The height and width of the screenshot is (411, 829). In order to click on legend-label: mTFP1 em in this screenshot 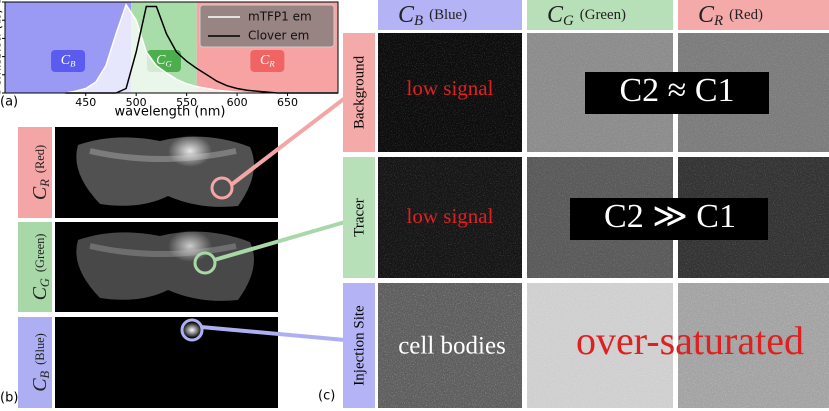, I will do `click(280, 17)`.